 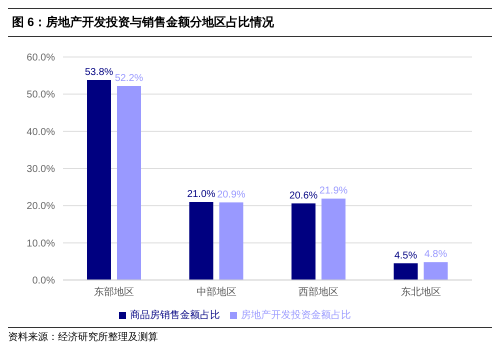 I want to click on data-label: 21.9%, so click(x=333, y=191).